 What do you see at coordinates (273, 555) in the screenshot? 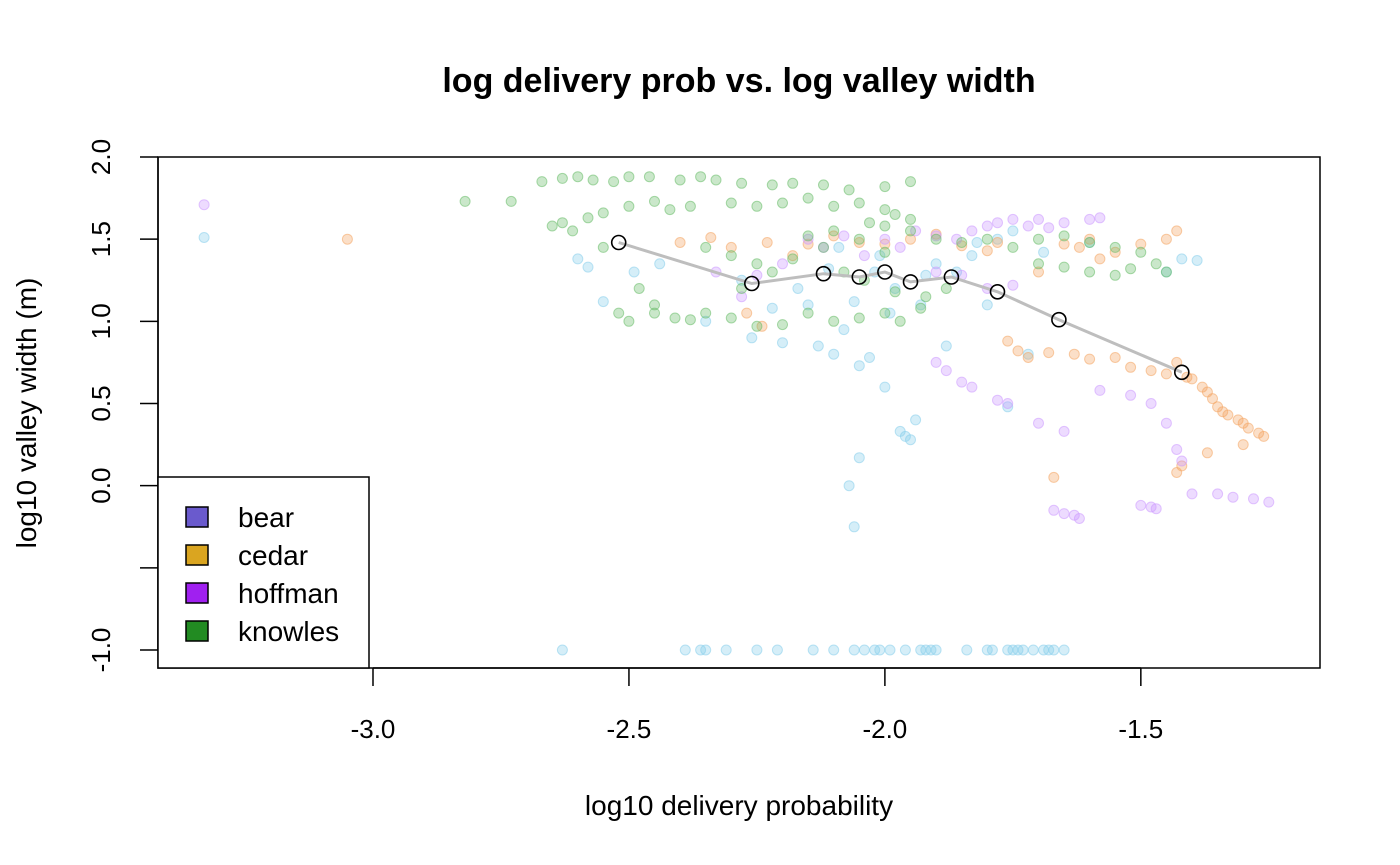
I see `legend-label: cedar` at bounding box center [273, 555].